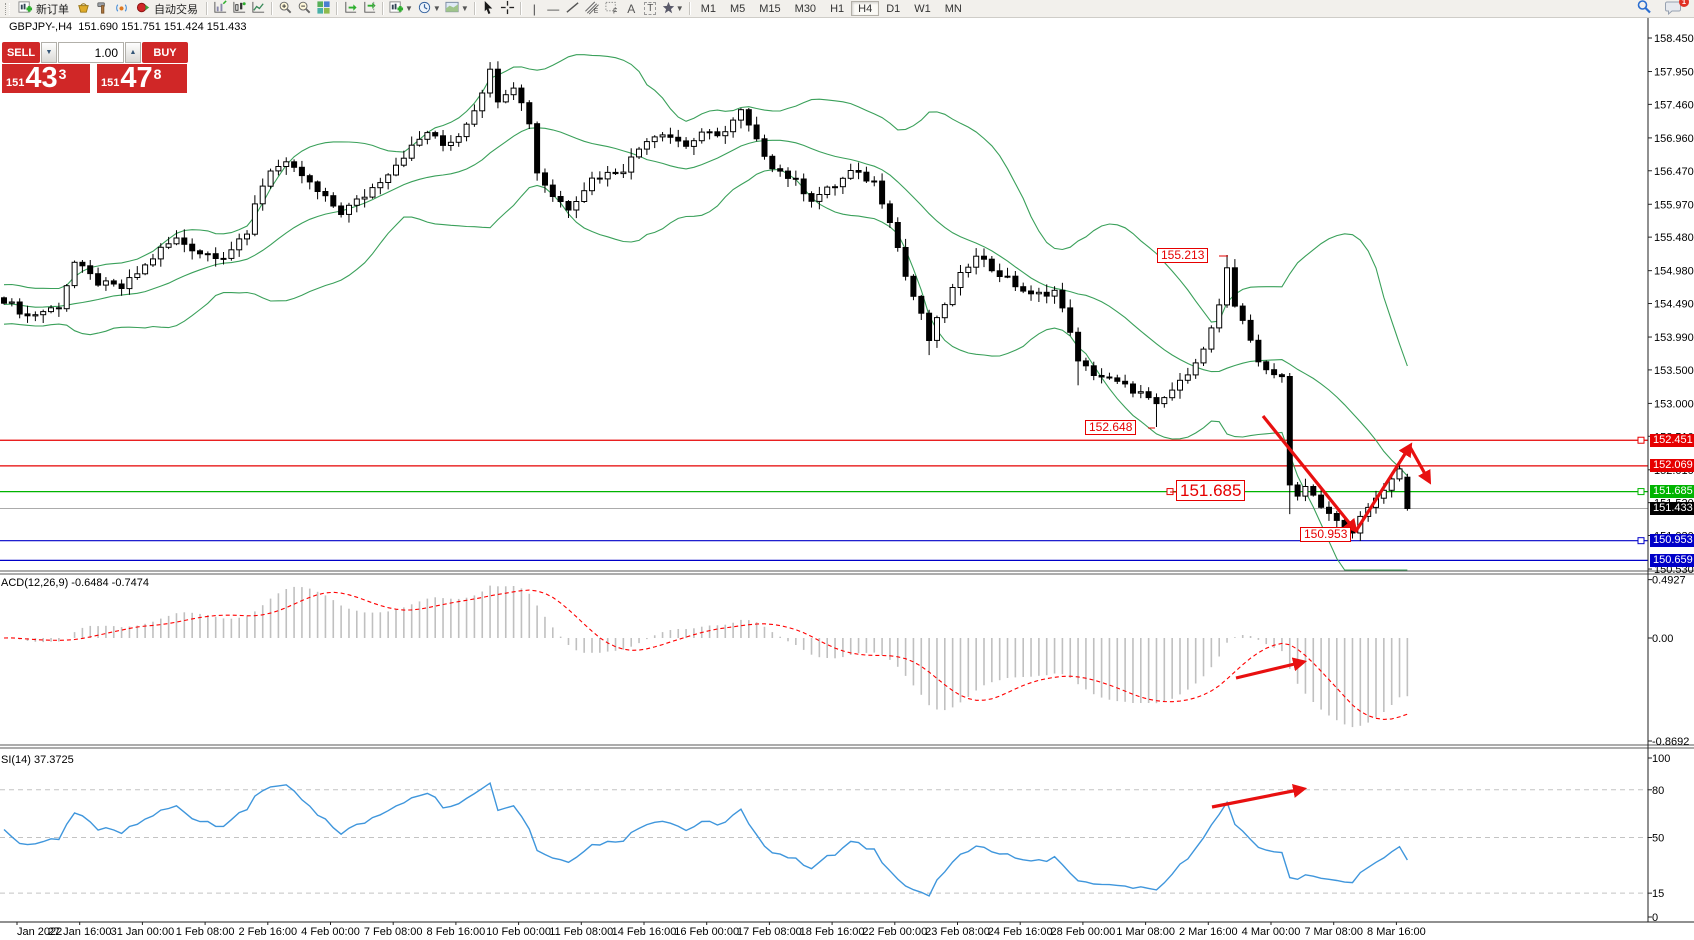 This screenshot has height=940, width=1694. I want to click on horizontal-line-button: —, so click(553, 9).